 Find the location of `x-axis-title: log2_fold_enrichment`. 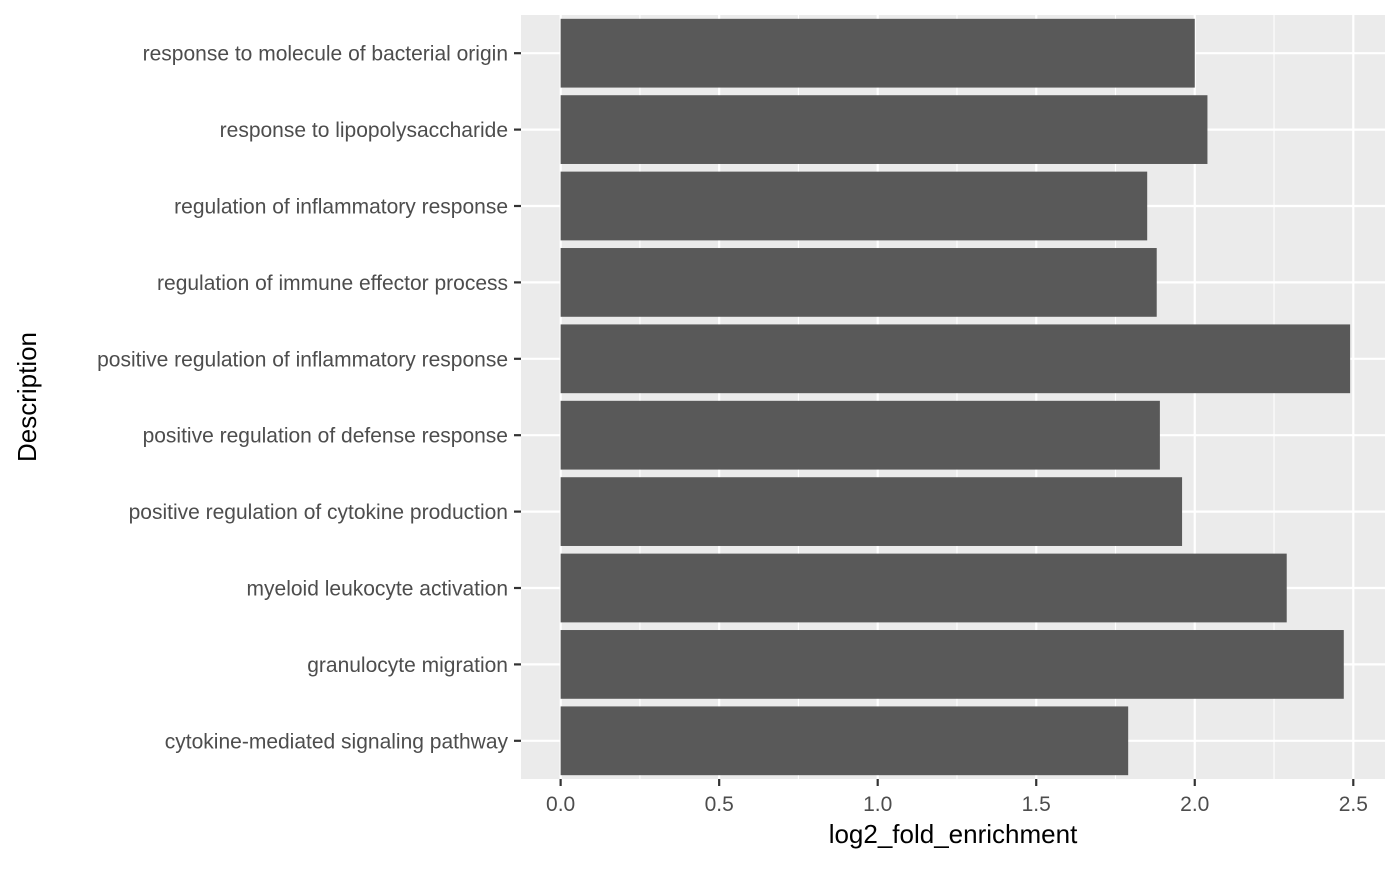

x-axis-title: log2_fold_enrichment is located at coordinates (953, 834).